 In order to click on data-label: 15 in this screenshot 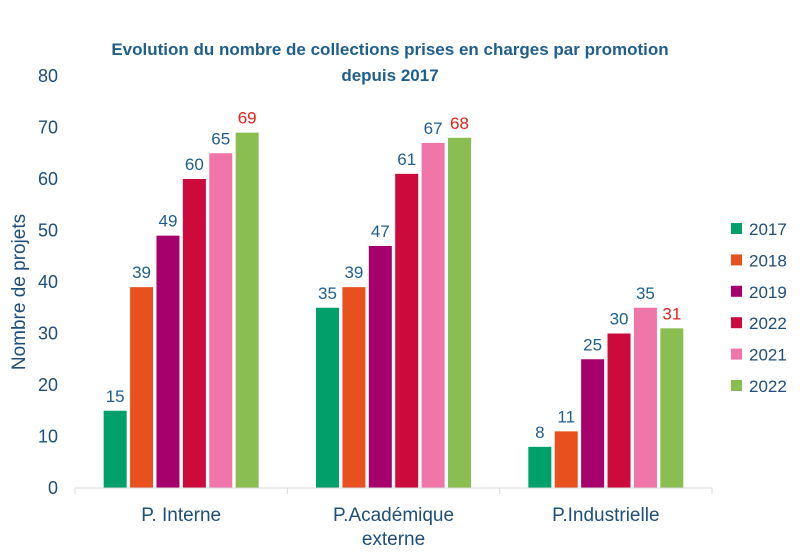, I will do `click(115, 396)`.